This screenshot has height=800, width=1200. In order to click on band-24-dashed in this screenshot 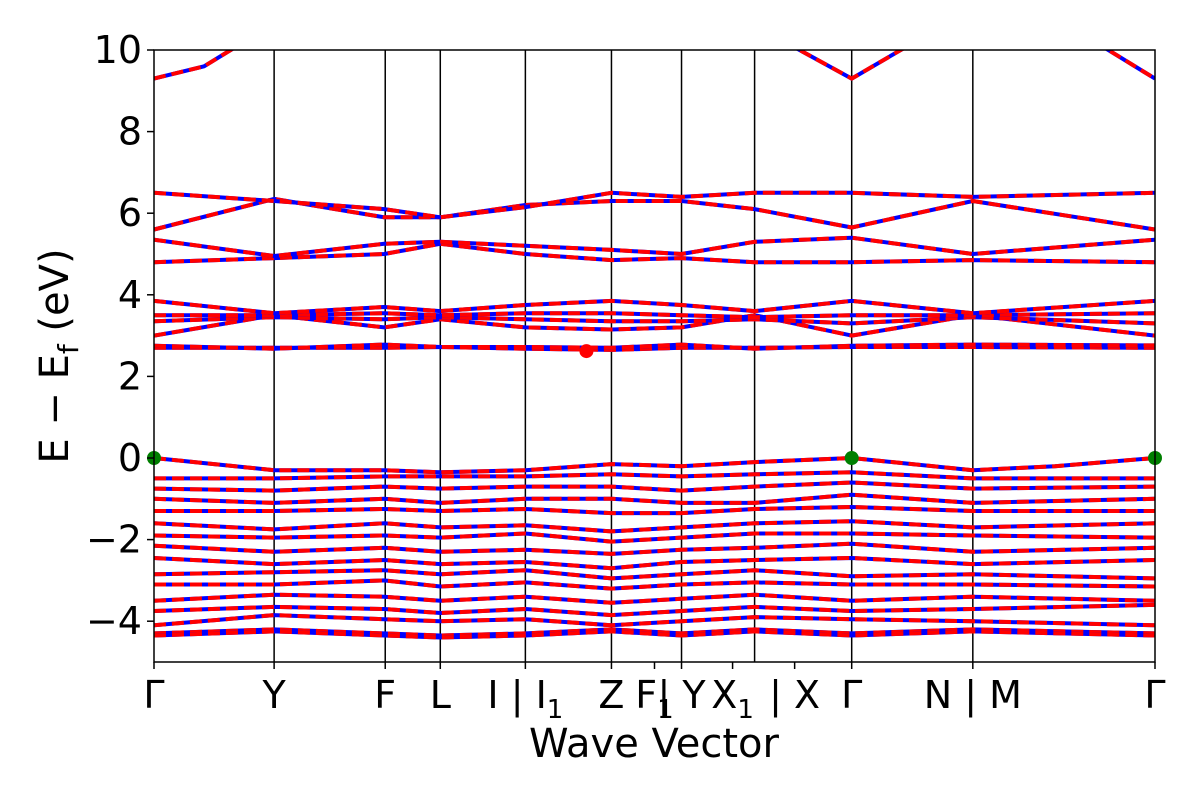, I will do `click(654, 214)`.